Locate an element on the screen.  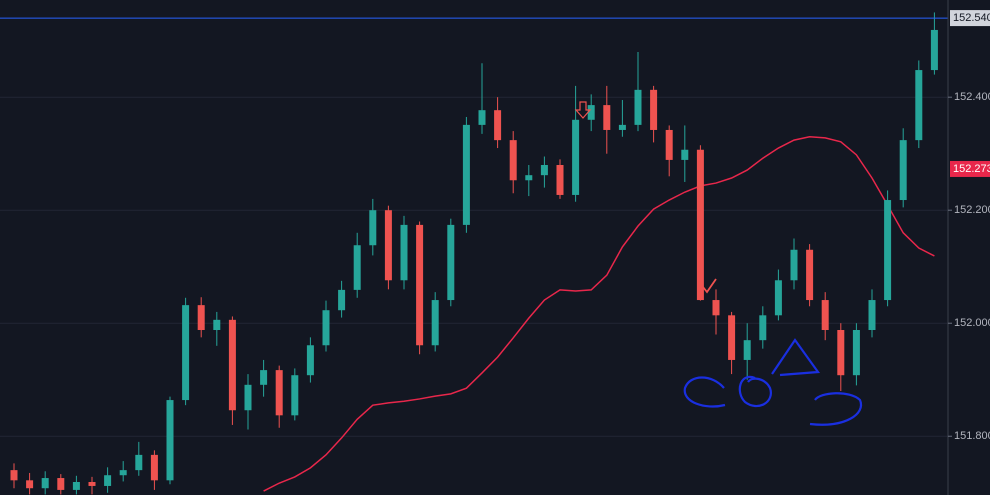
last-price-box is located at coordinates (970, 18).